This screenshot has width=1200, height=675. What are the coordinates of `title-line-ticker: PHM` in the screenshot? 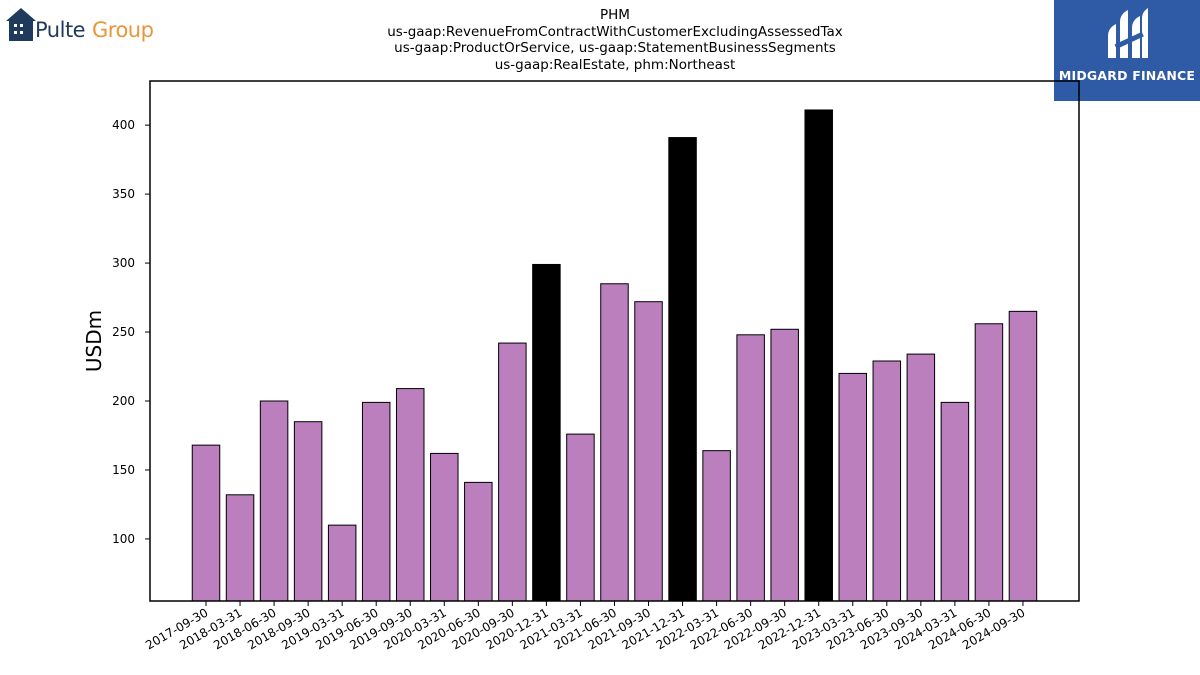 It's located at (615, 15).